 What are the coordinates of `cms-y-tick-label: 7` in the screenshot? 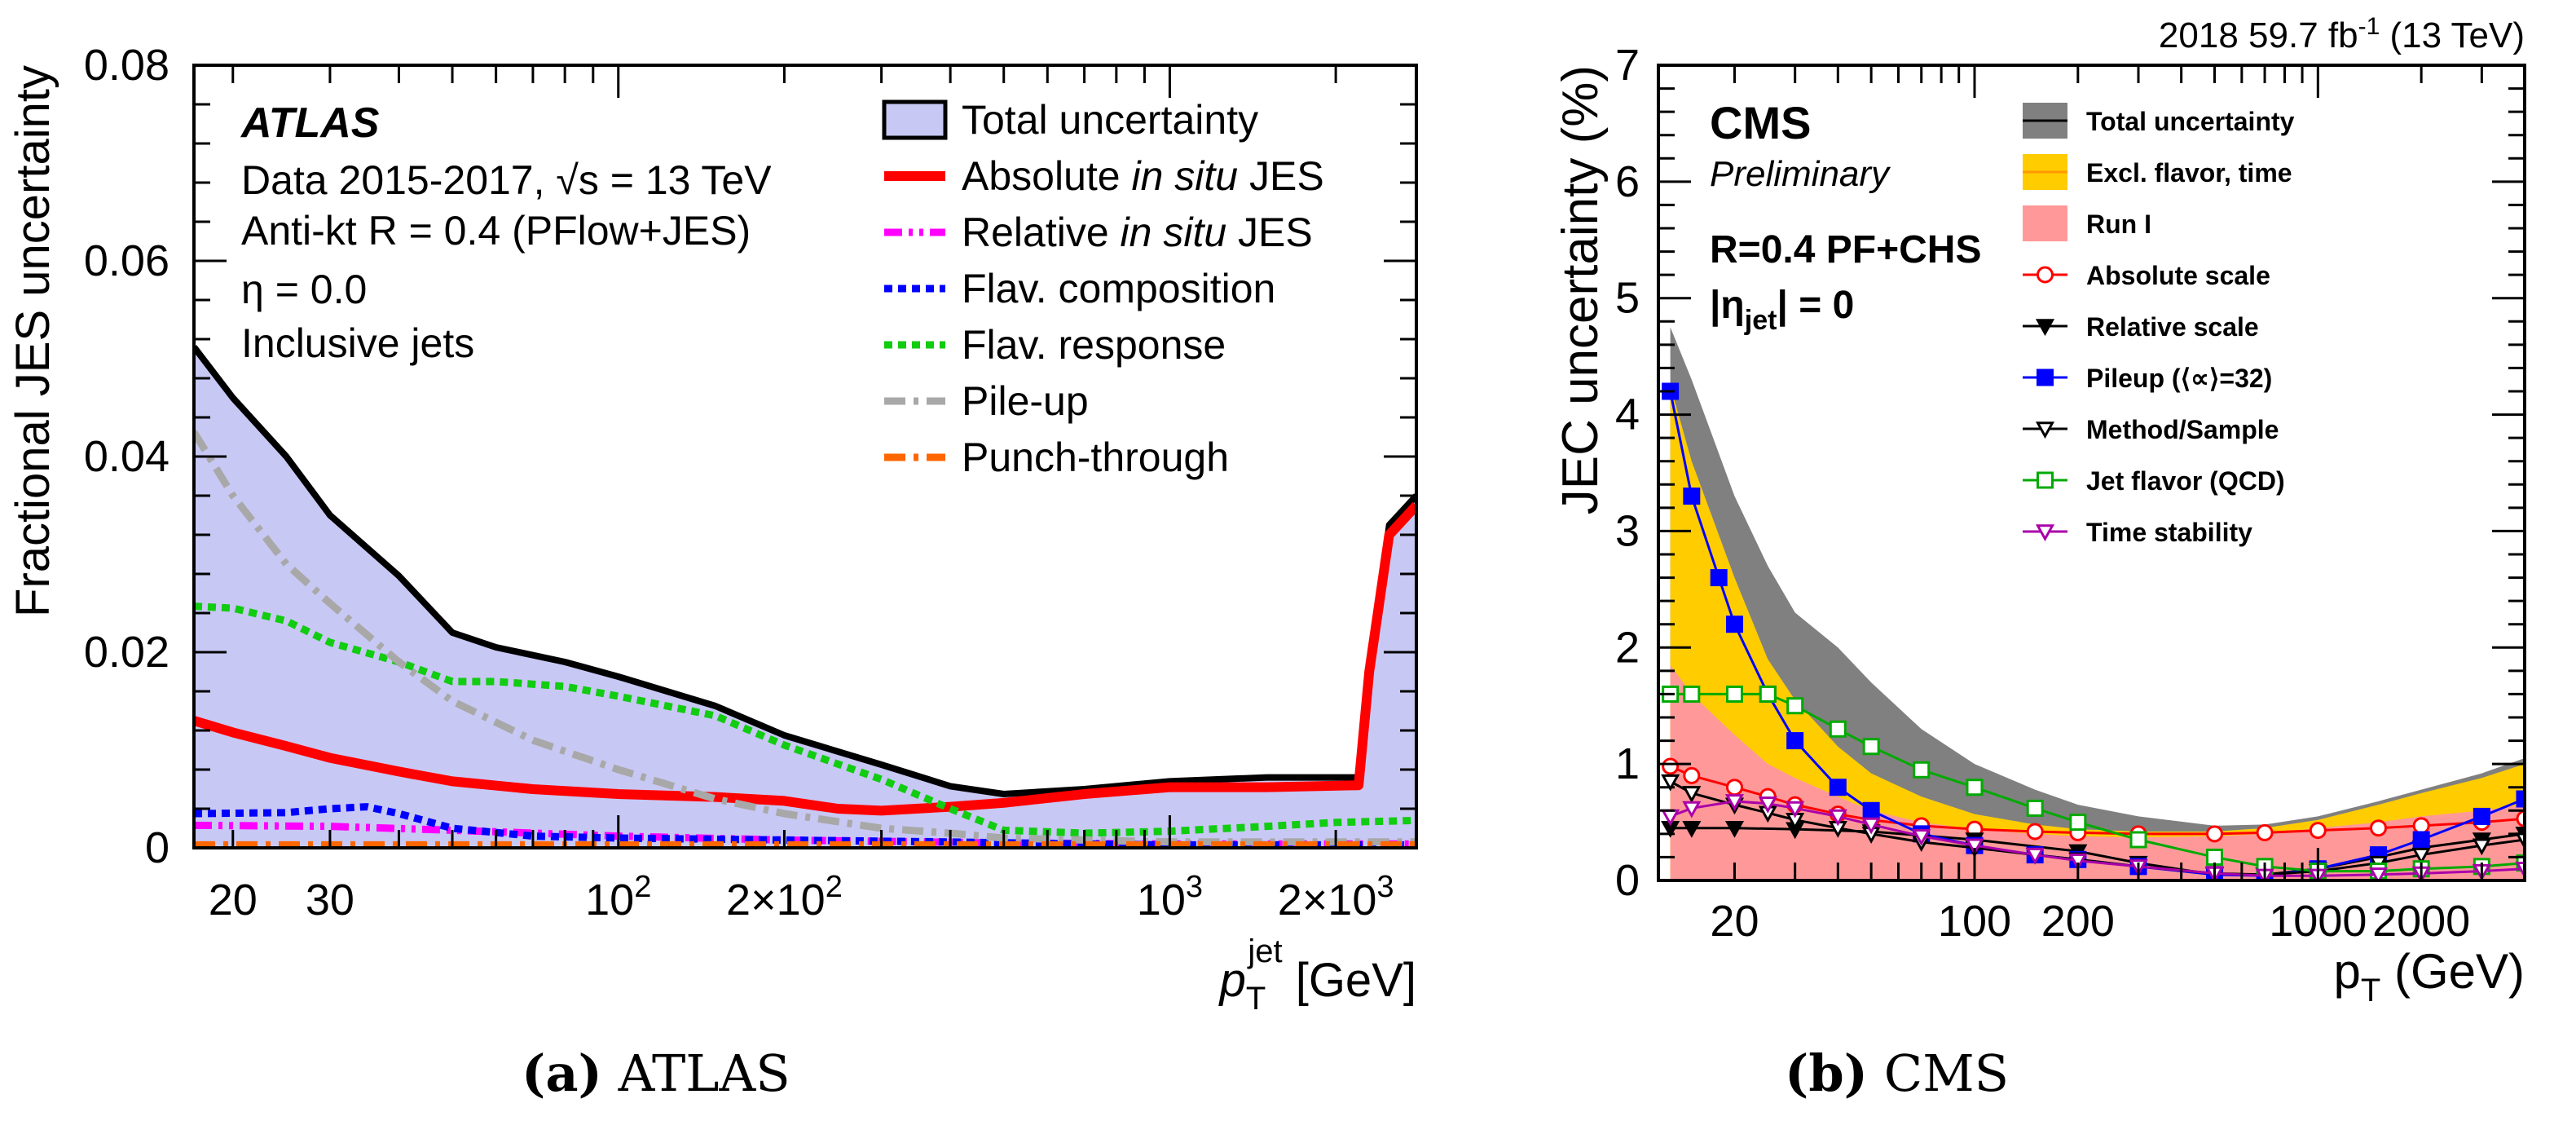 It's located at (1628, 65).